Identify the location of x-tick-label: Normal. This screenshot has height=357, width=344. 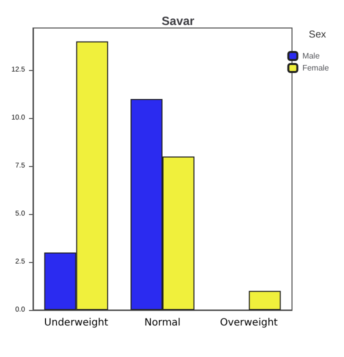
(162, 323).